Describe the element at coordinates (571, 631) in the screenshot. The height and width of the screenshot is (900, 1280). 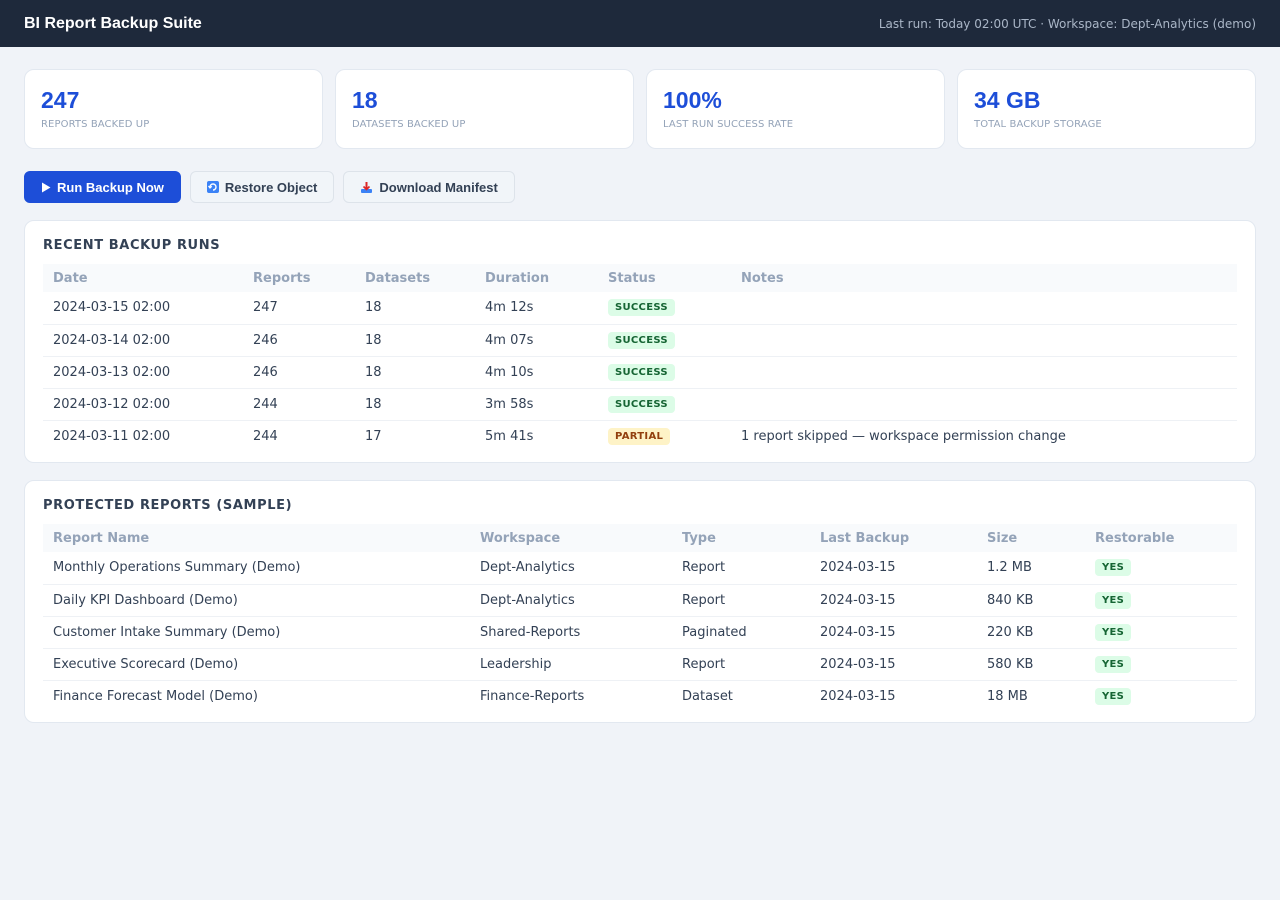
I see `report-workspace: Shared-Reports` at that location.